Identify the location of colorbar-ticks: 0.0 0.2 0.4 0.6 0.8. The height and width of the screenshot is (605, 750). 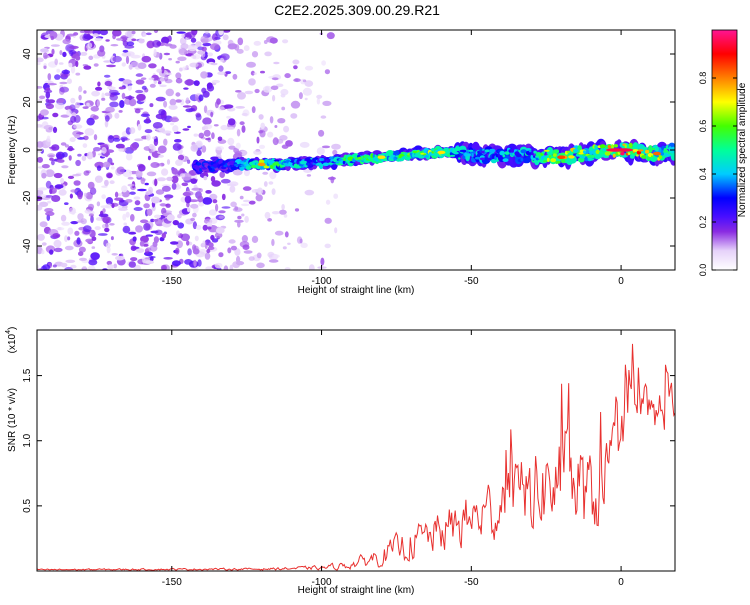
(717, 174).